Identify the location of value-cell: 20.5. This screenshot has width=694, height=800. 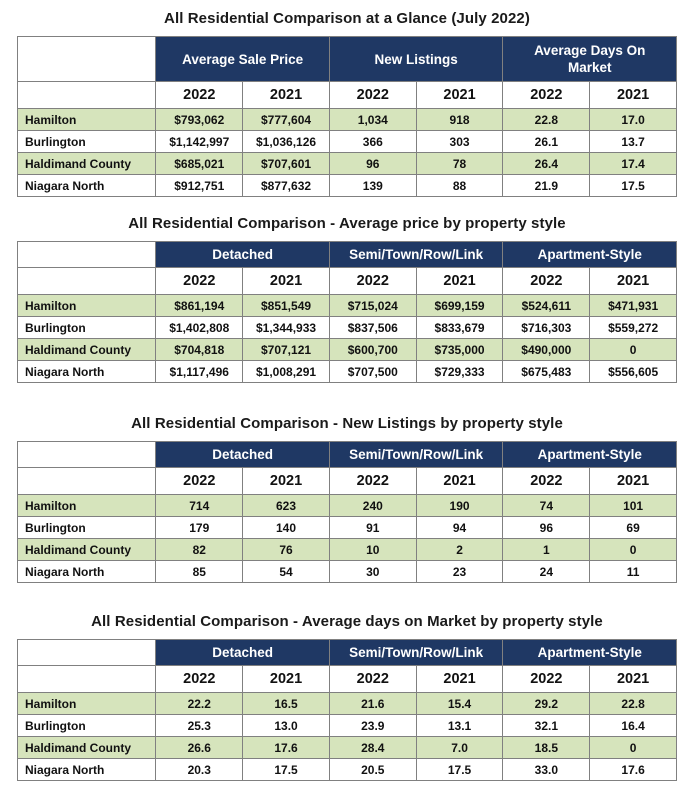
(372, 769).